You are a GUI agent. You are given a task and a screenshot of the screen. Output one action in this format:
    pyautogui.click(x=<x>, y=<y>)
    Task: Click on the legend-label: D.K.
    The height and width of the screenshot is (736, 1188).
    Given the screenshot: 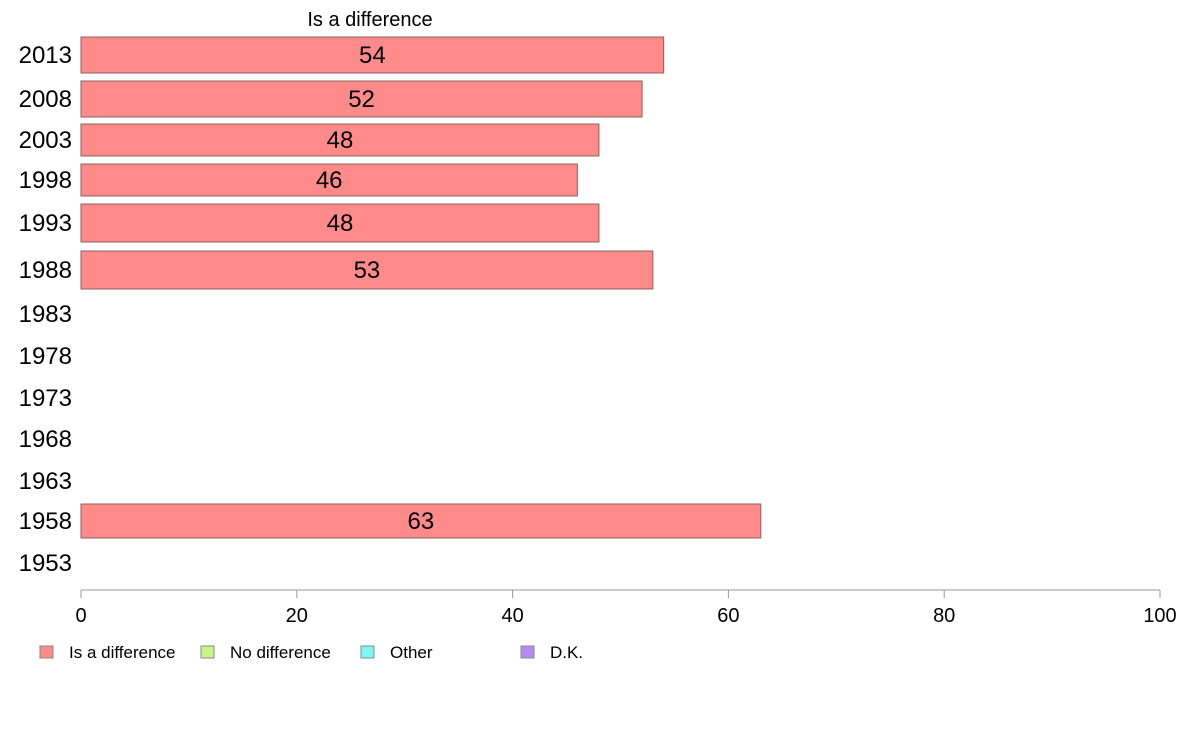 What is the action you would take?
    pyautogui.click(x=566, y=652)
    